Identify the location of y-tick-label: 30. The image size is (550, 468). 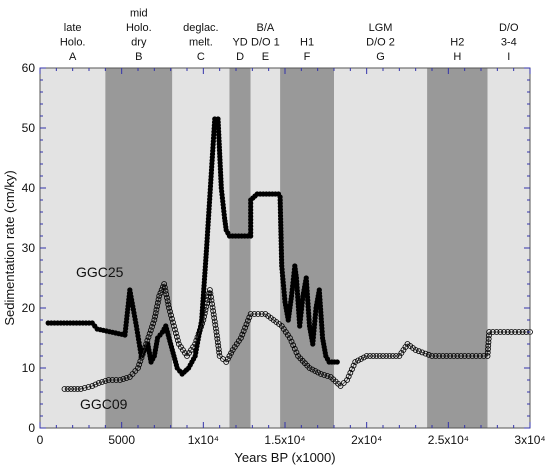
(29, 248).